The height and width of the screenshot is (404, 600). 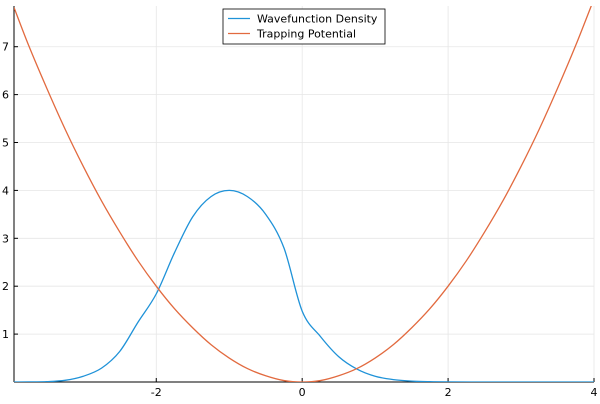 What do you see at coordinates (5, 286) in the screenshot?
I see `y-tick-label: 2` at bounding box center [5, 286].